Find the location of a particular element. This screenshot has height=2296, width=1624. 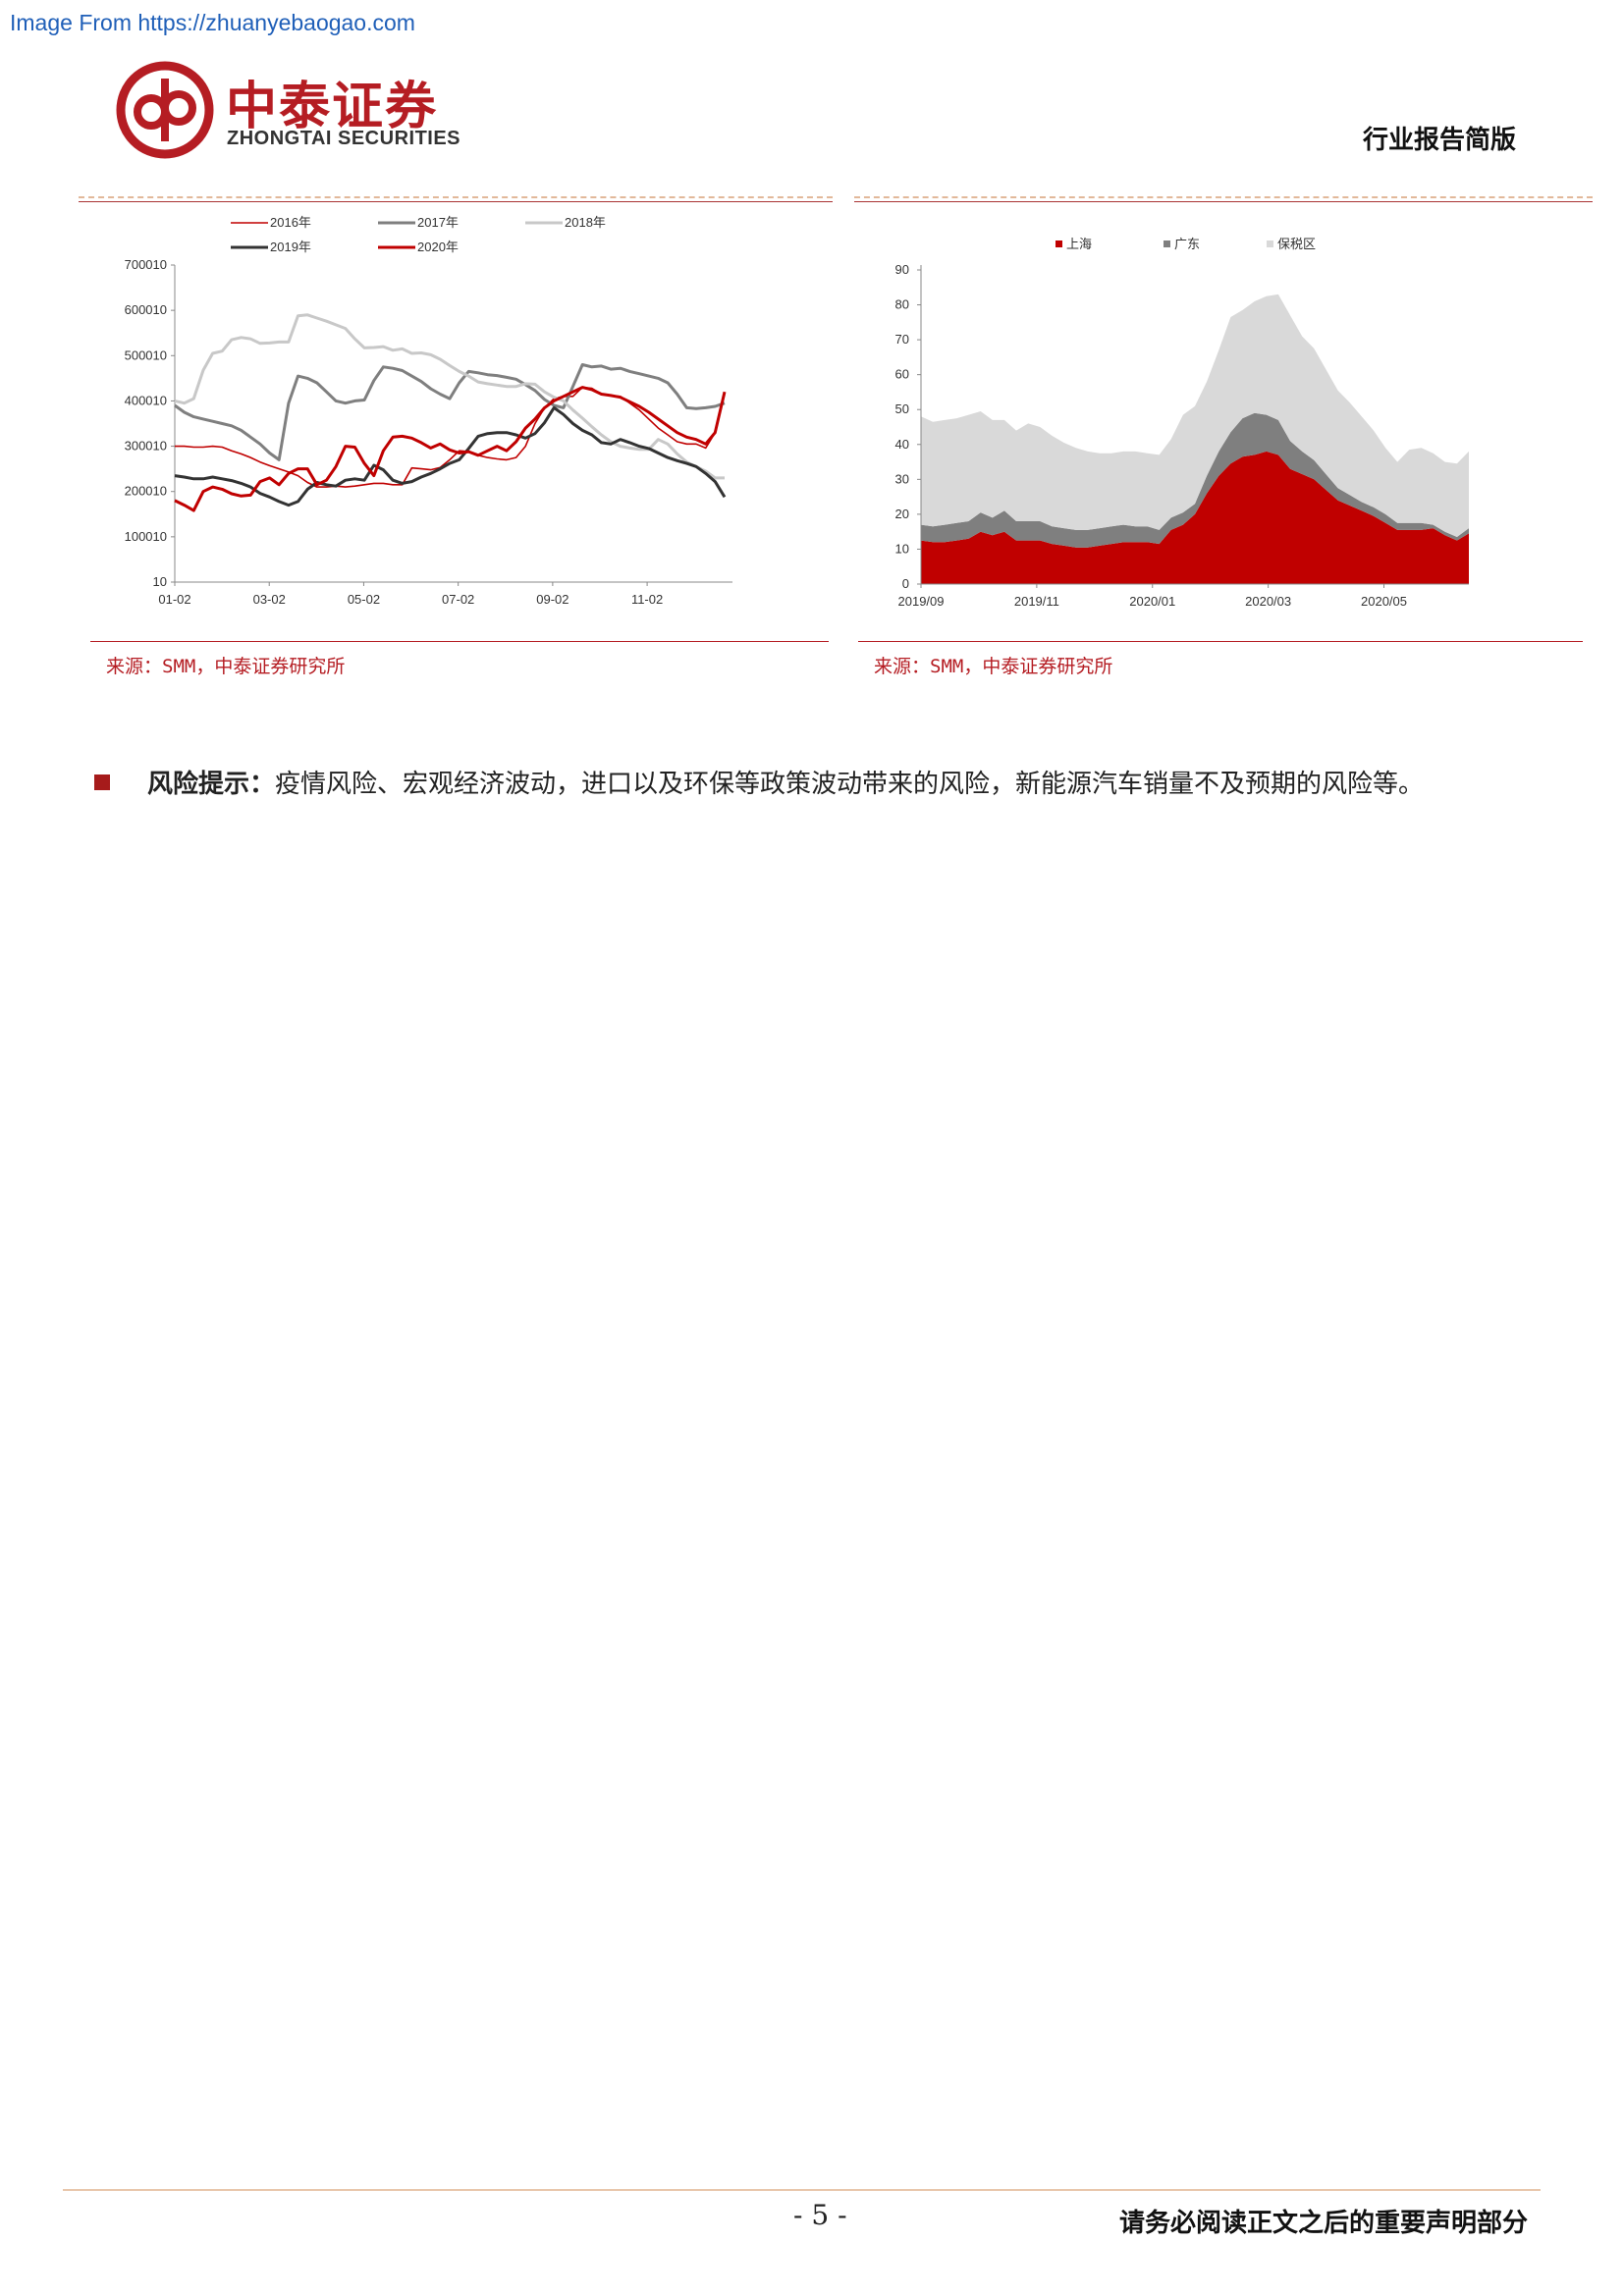

y-tick-label: 90 is located at coordinates (902, 269).